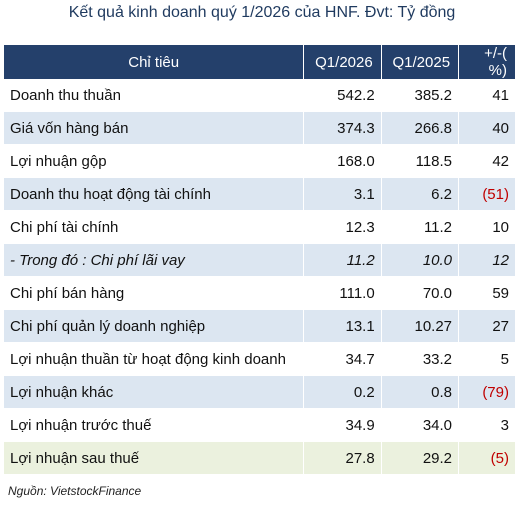 The height and width of the screenshot is (508, 524). I want to click on table-row: - Trong đó : Chi phí lãi vay 11.2 10.0 12, so click(260, 260).